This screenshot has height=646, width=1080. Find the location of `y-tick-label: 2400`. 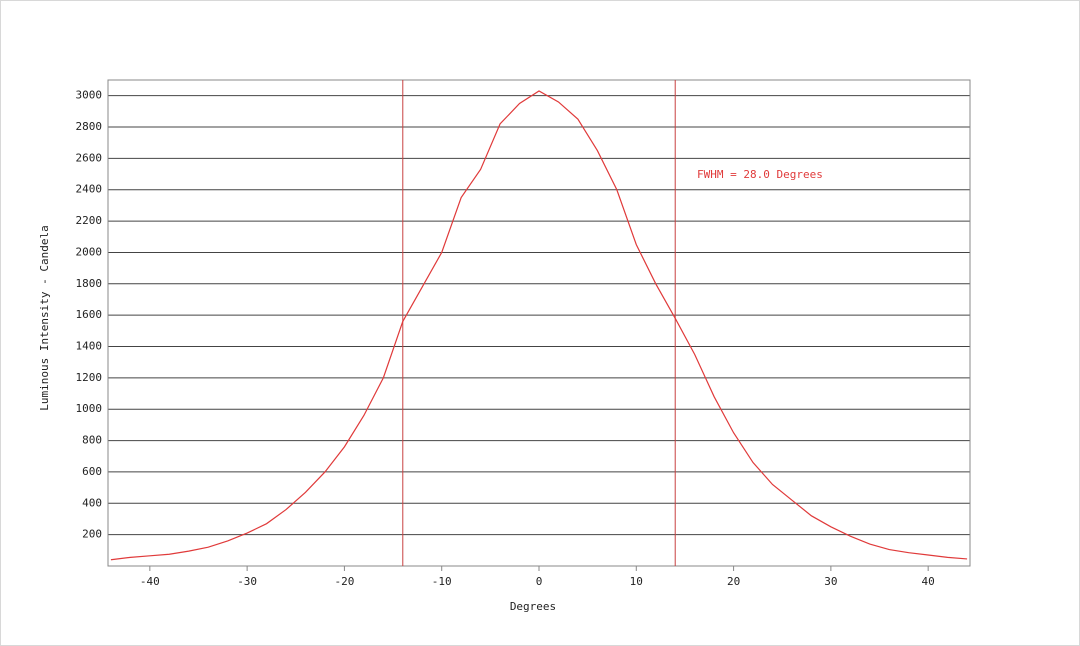

y-tick-label: 2400 is located at coordinates (89, 189).